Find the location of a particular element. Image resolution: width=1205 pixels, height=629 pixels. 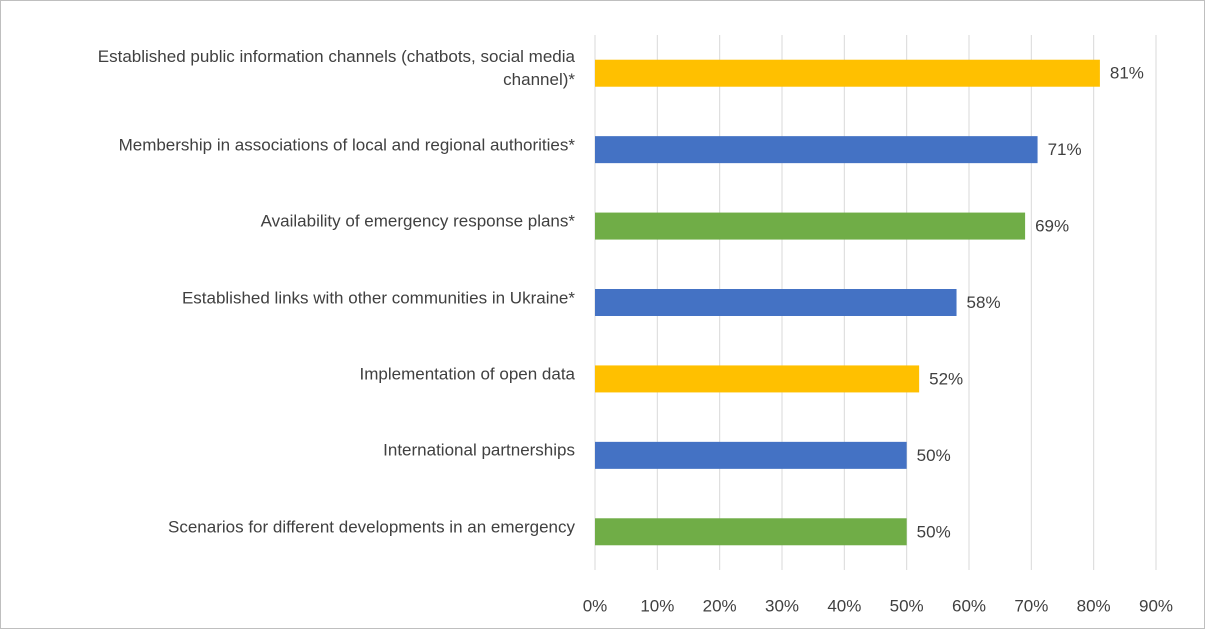

data-label: 69% is located at coordinates (1052, 226).